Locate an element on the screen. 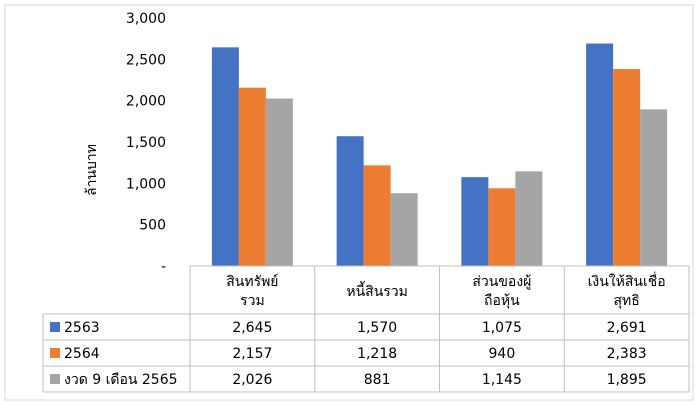 The height and width of the screenshot is (405, 698). data-label: 881 is located at coordinates (377, 380).